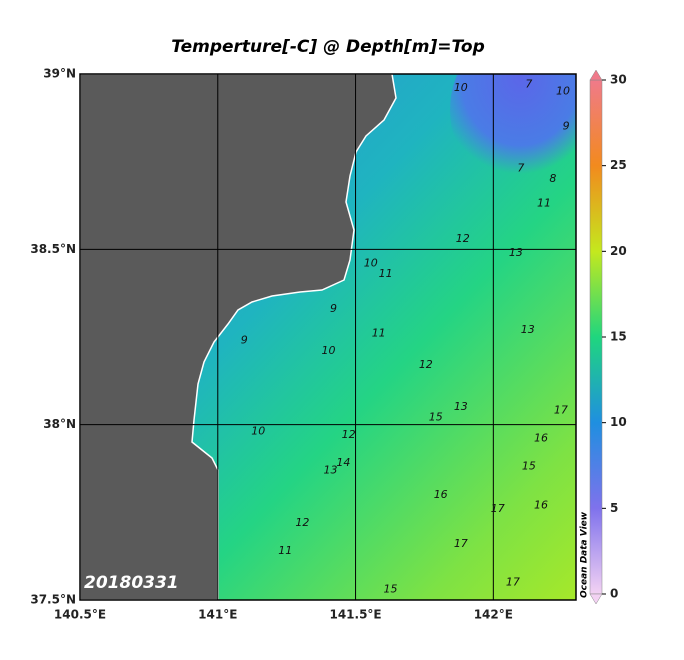  Describe the element at coordinates (131, 583) in the screenshot. I see `date-stamp: 20180331` at that location.